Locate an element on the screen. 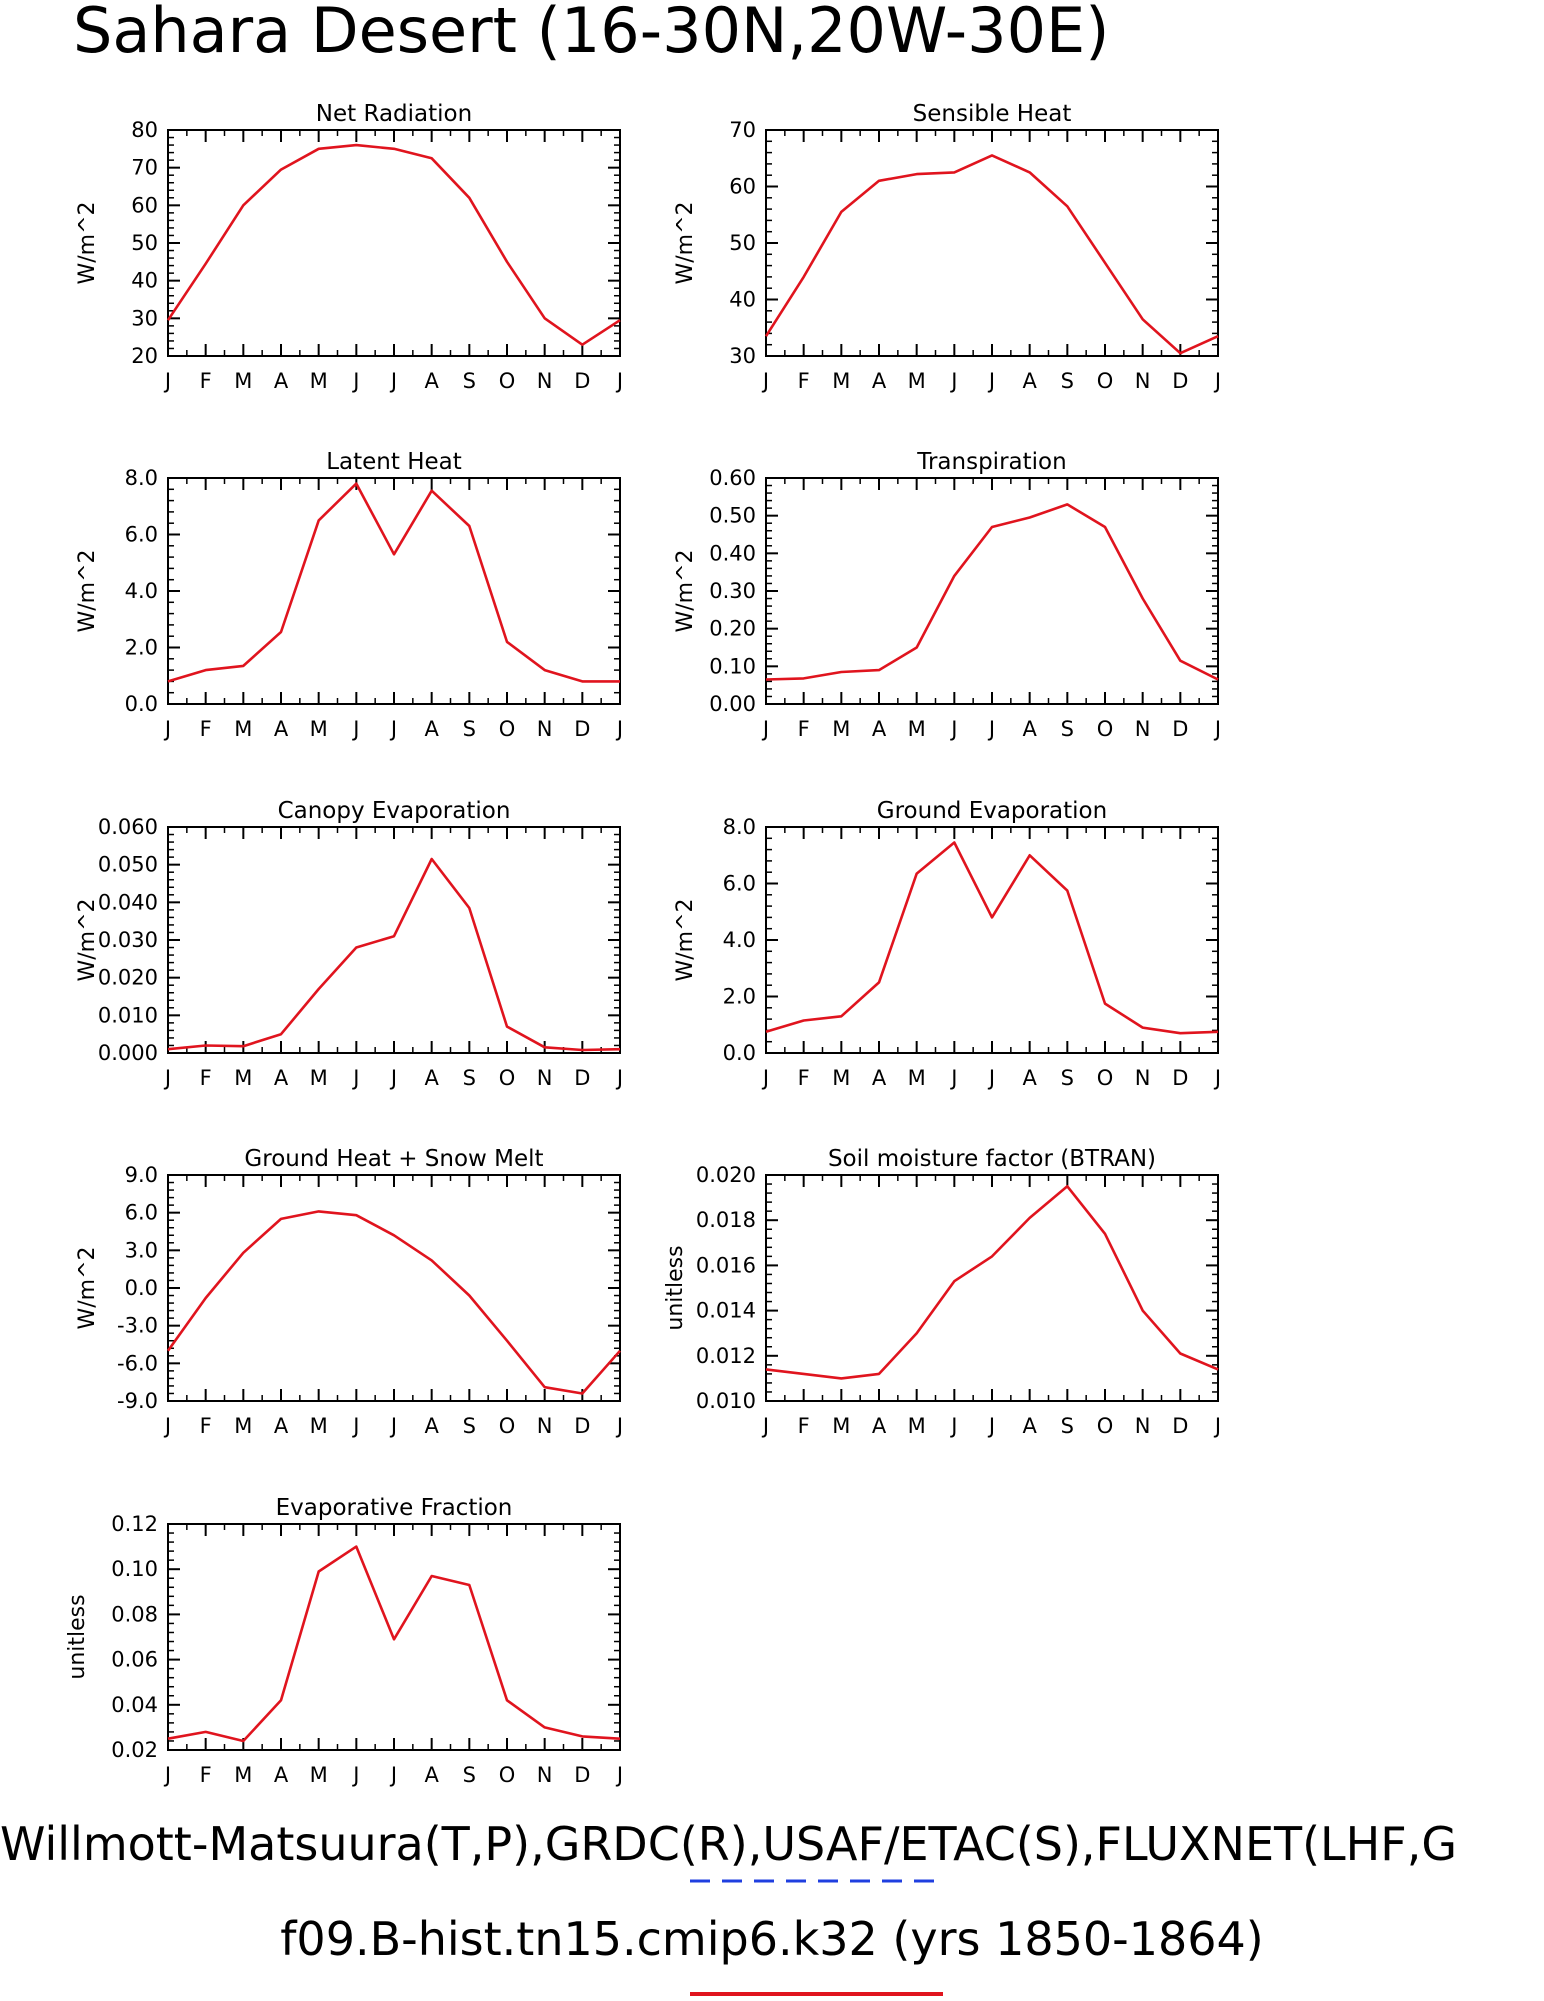  y-tick-label: -9.0 is located at coordinates (137, 1401).